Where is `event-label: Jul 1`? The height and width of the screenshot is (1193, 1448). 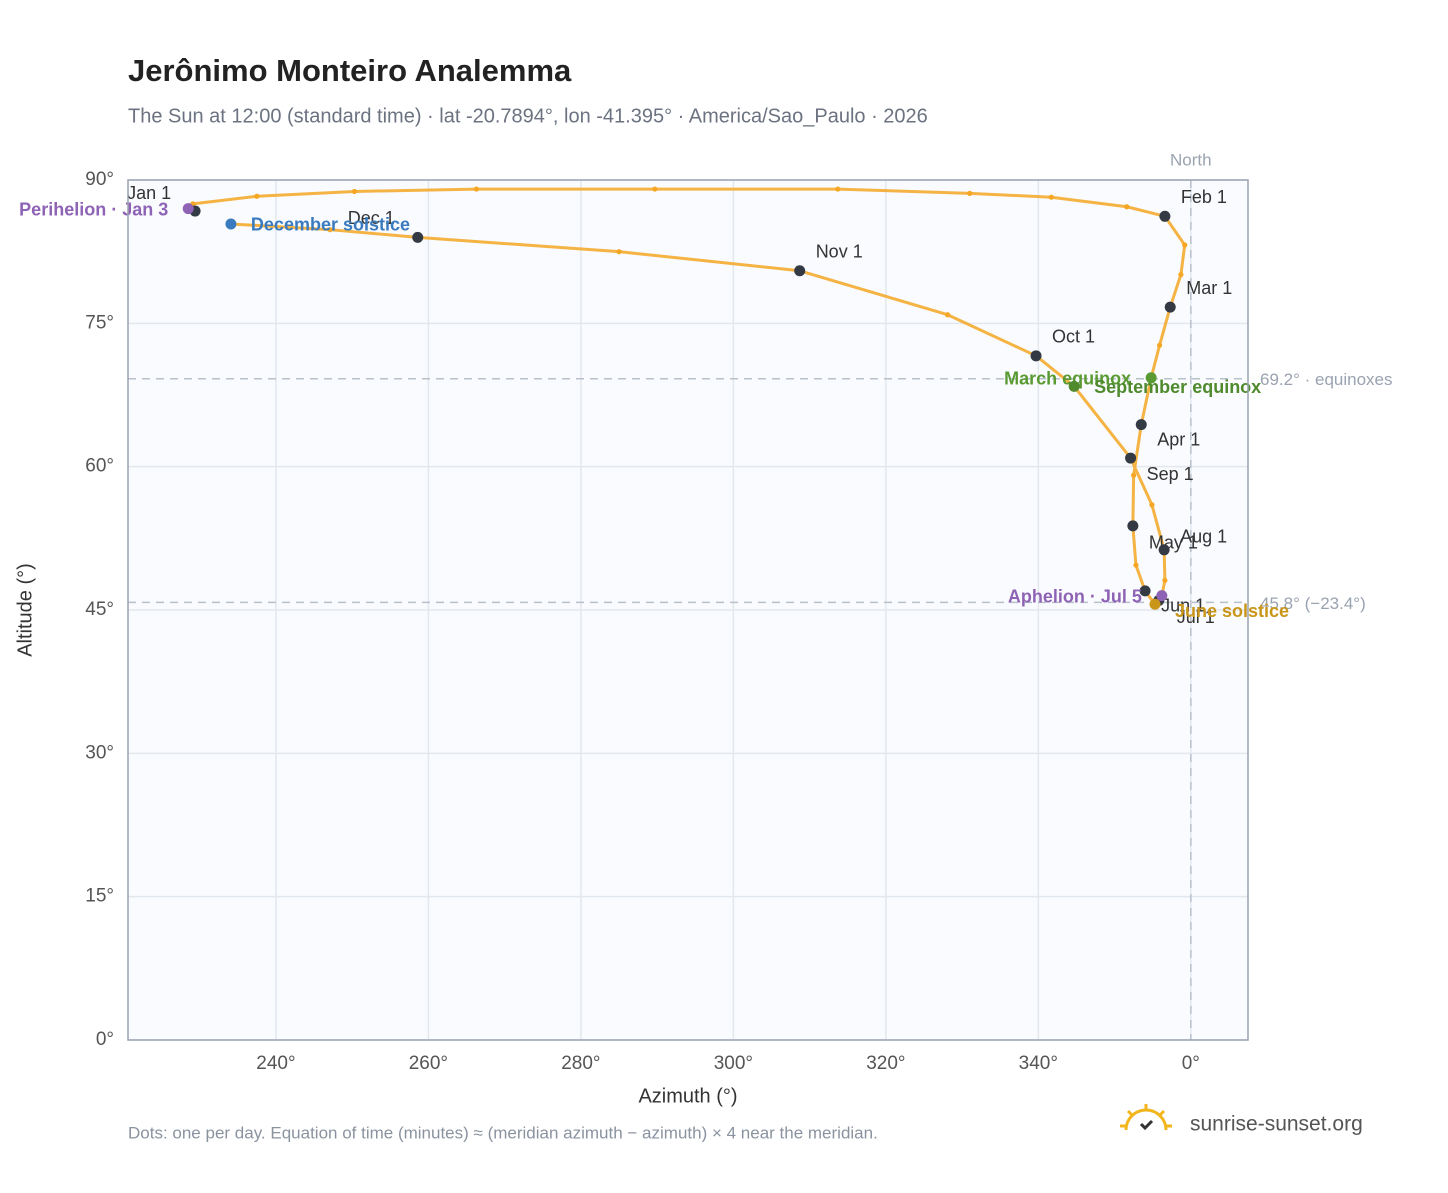 event-label: Jul 1 is located at coordinates (1196, 617).